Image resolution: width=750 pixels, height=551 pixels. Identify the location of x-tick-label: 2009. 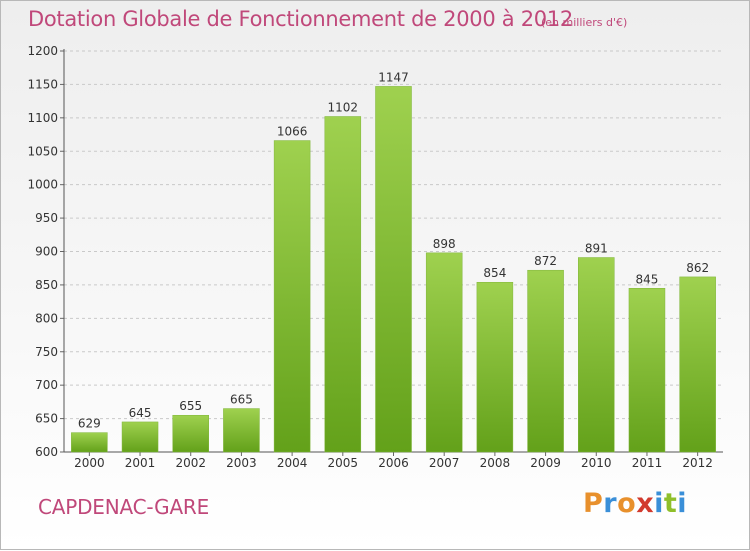
(545, 463).